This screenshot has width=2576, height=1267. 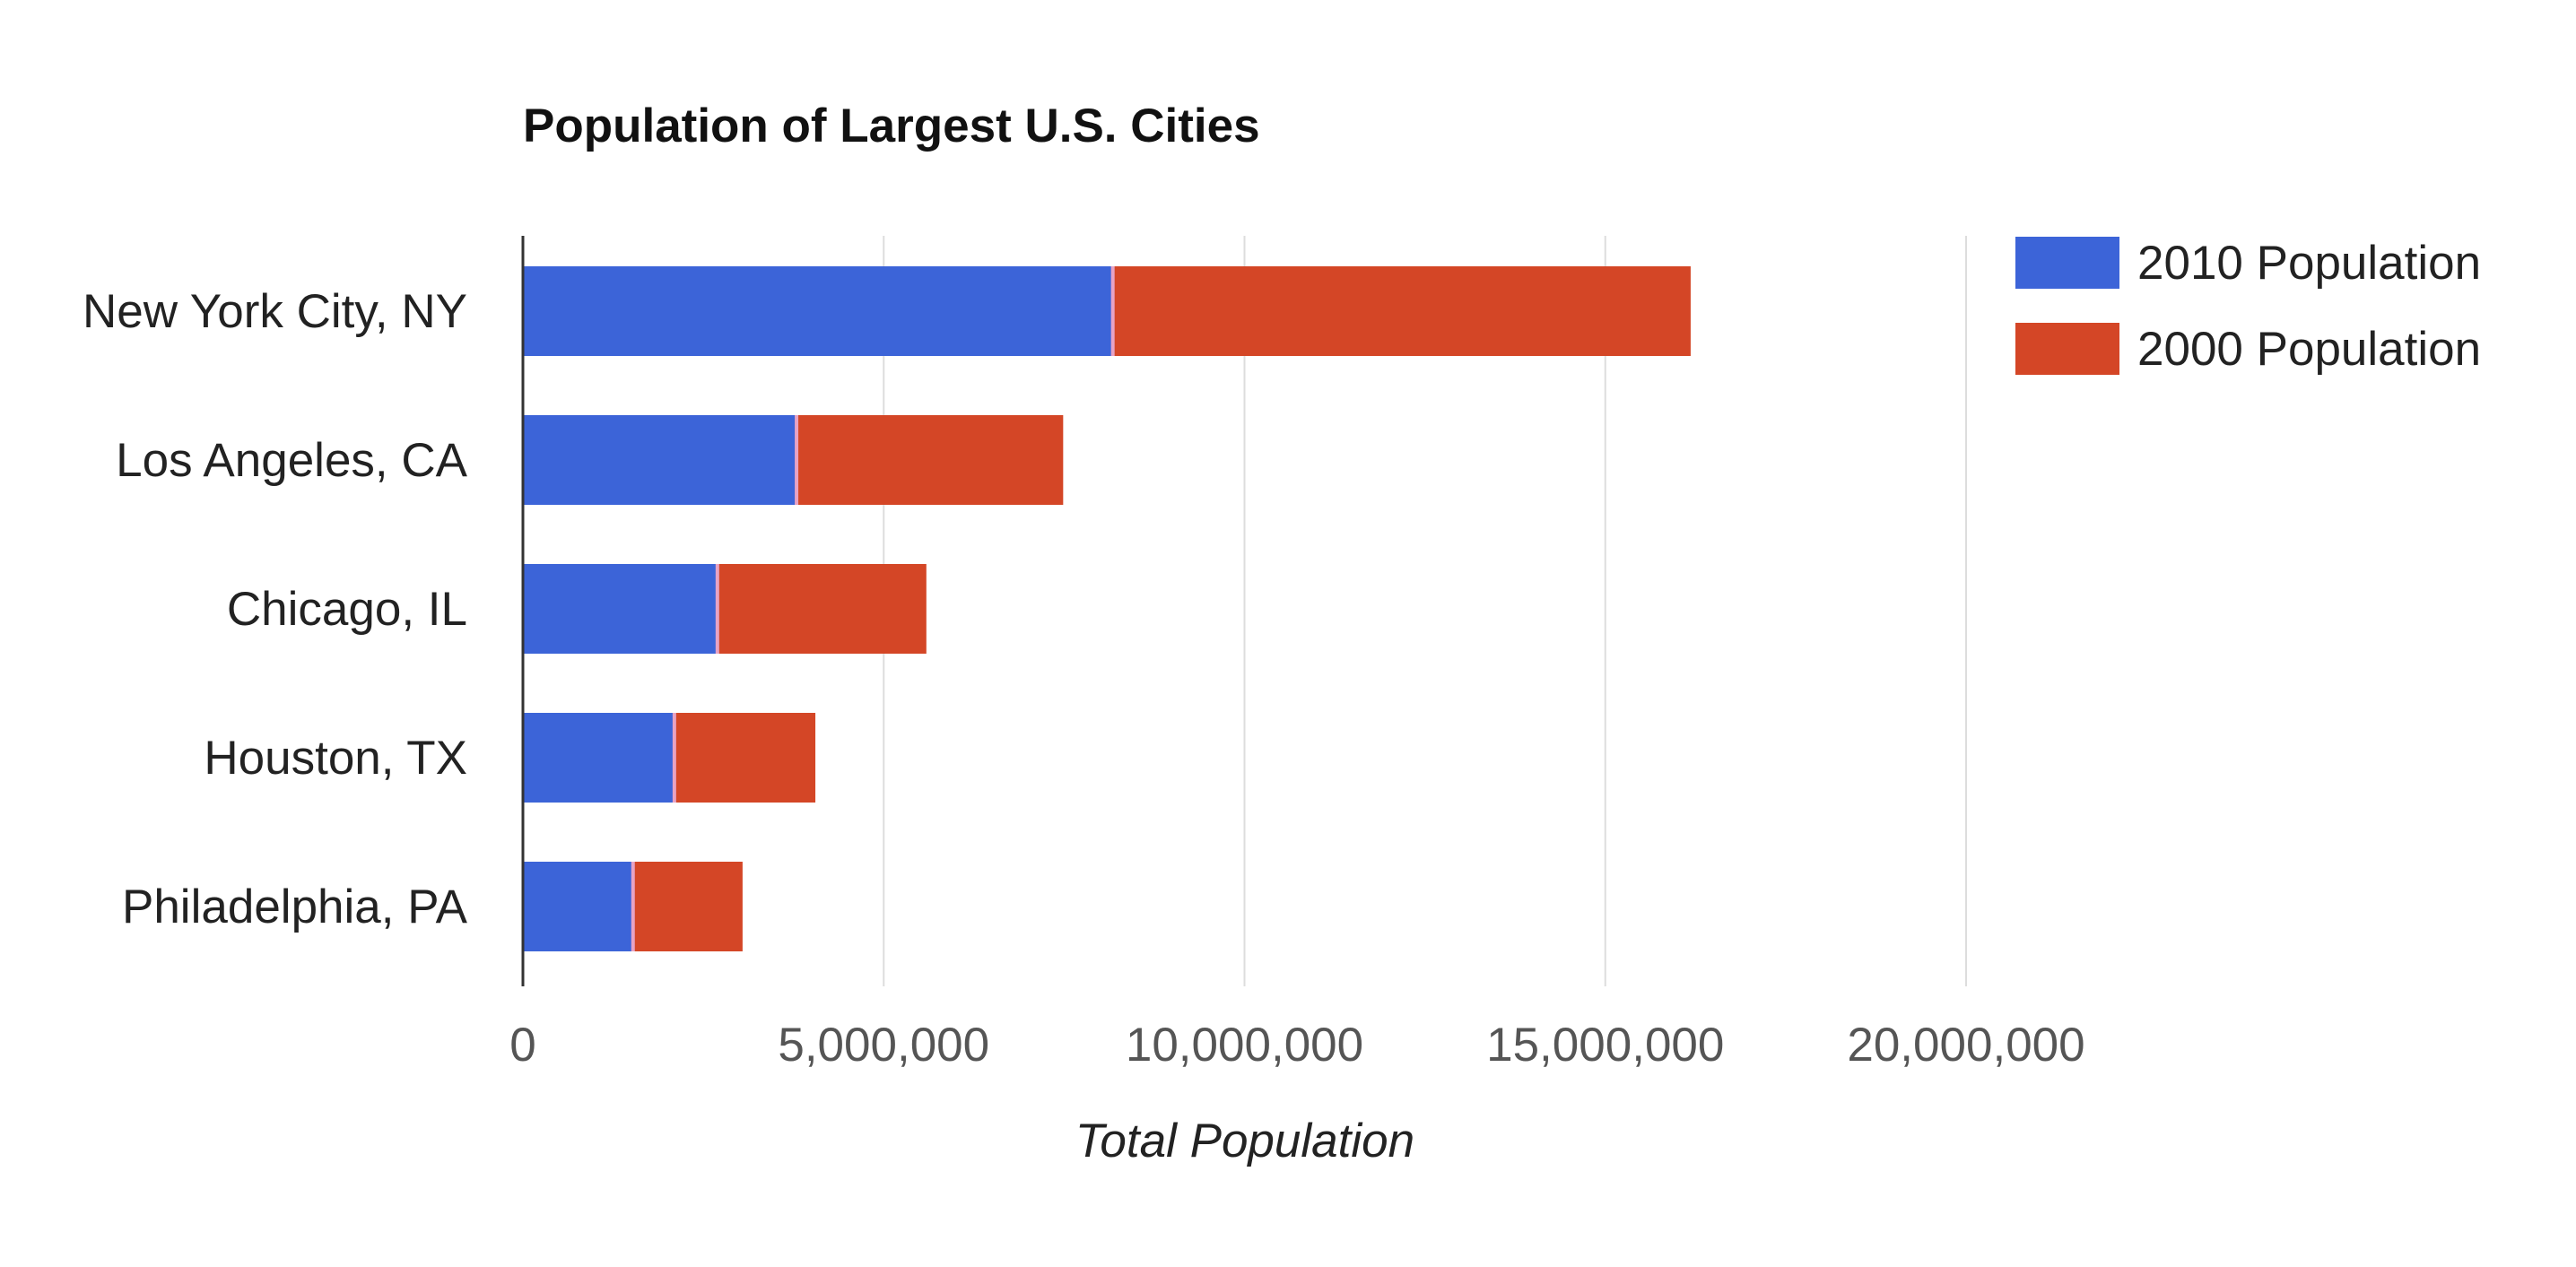 I want to click on legend-label: 2010 Population, so click(x=2309, y=263).